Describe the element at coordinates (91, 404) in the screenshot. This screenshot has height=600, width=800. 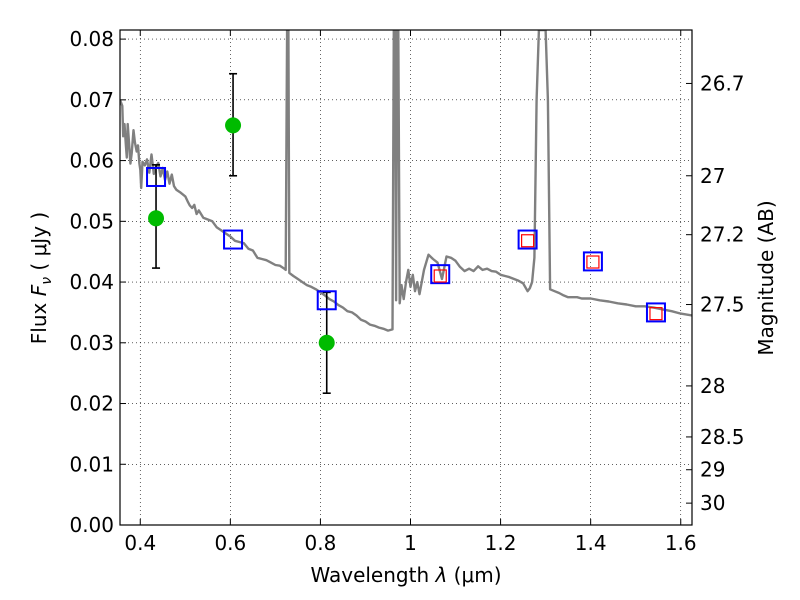
I see `y-tick-label: 0.02` at that location.